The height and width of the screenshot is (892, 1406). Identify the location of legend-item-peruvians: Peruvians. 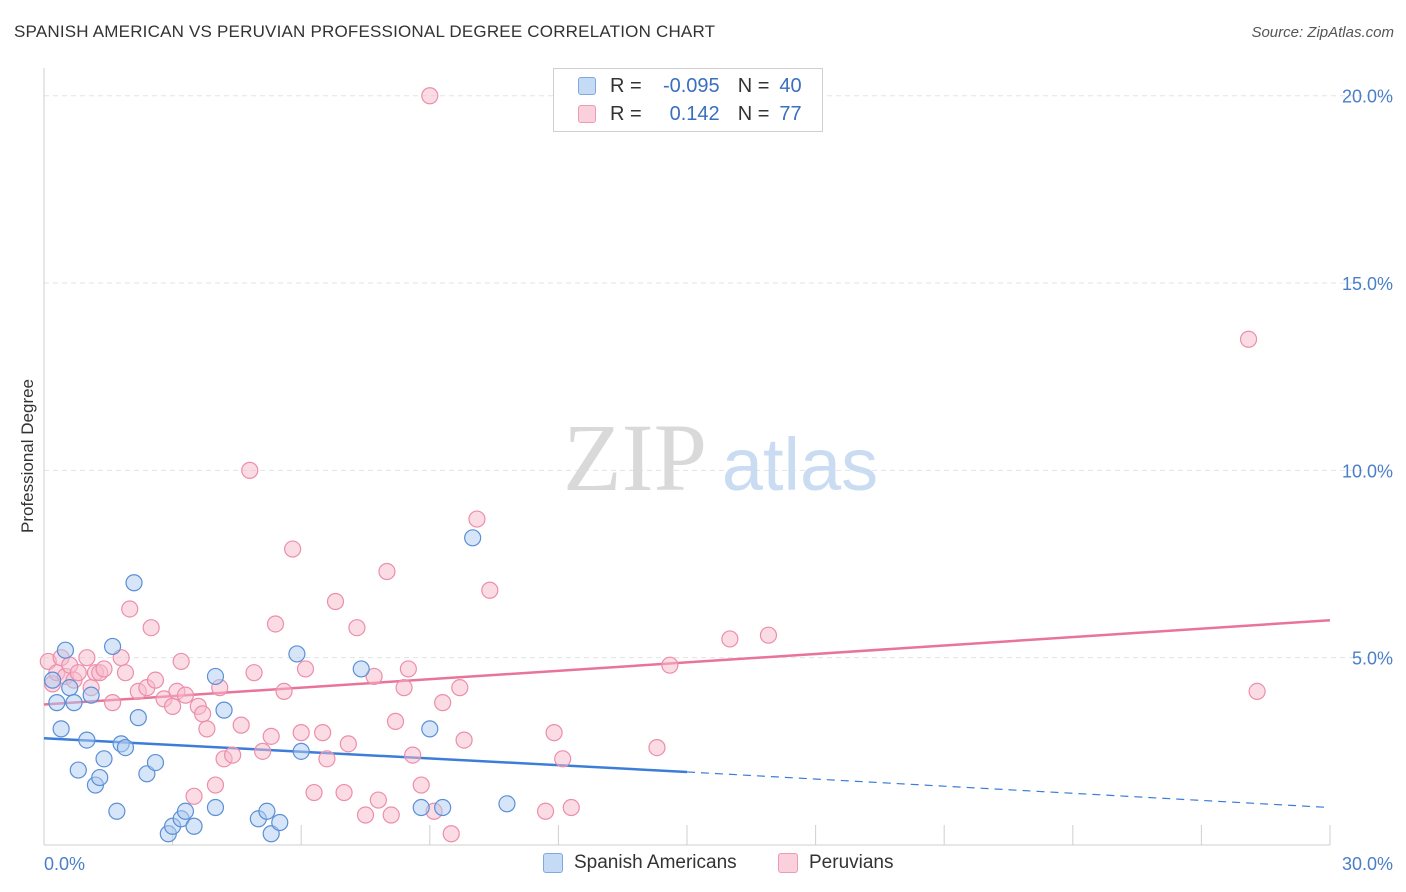
(836, 863).